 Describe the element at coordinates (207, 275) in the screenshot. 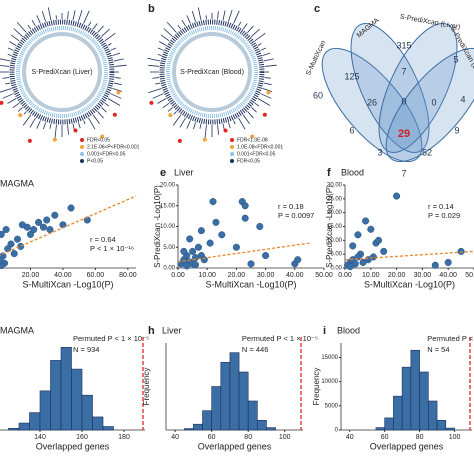

I see `x-tick-label: 10.00` at that location.